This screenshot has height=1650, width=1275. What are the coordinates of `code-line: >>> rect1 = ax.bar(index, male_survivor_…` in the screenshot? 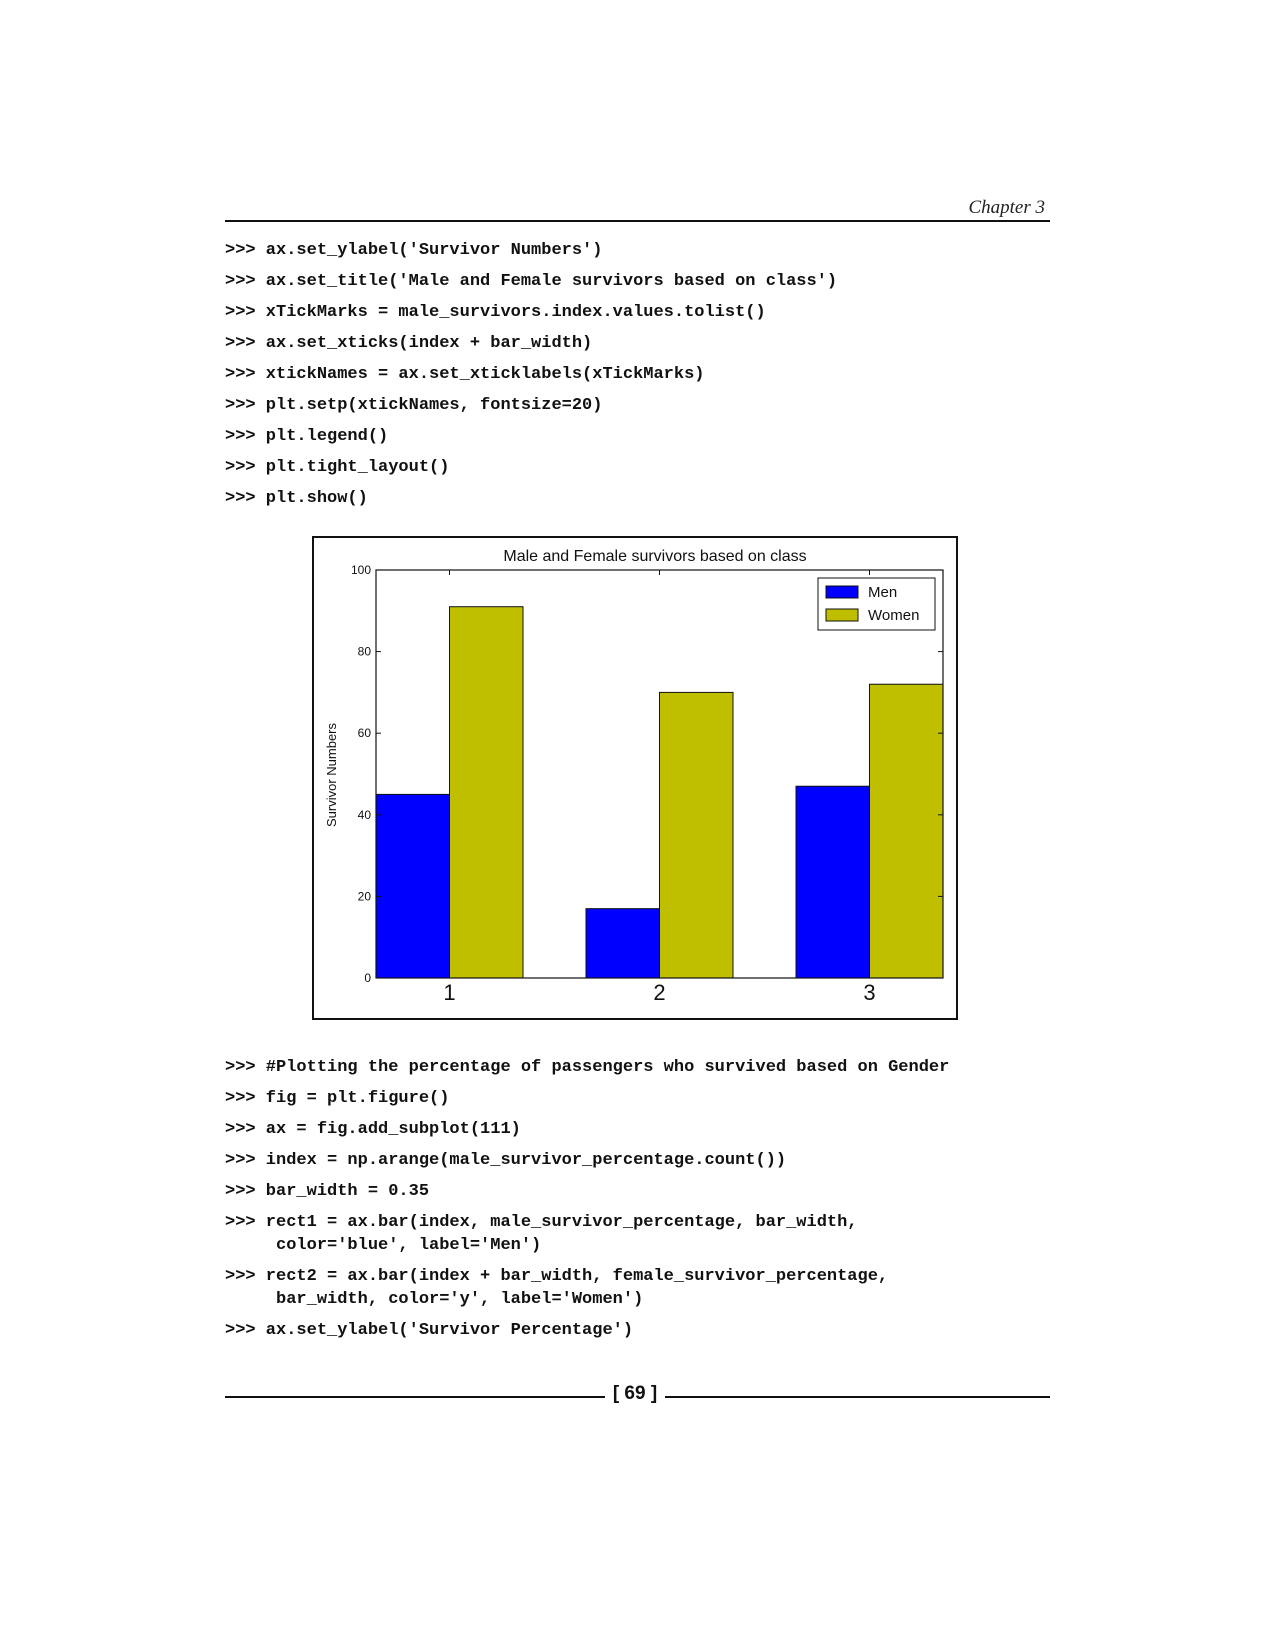 It's located at (541, 1234).